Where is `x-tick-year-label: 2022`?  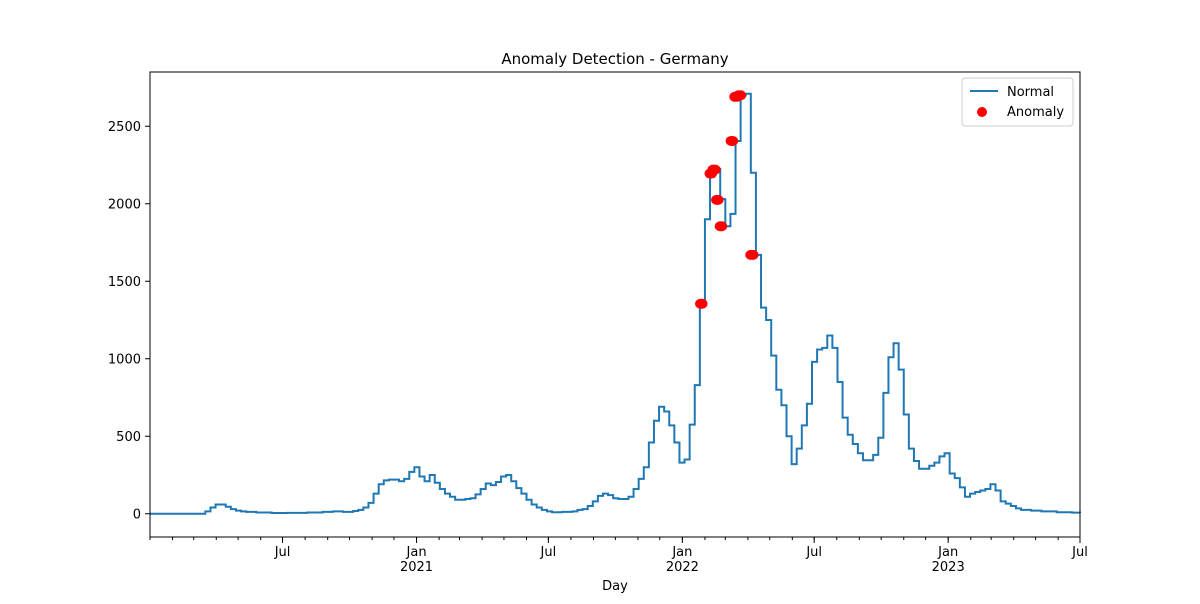
x-tick-year-label: 2022 is located at coordinates (682, 567).